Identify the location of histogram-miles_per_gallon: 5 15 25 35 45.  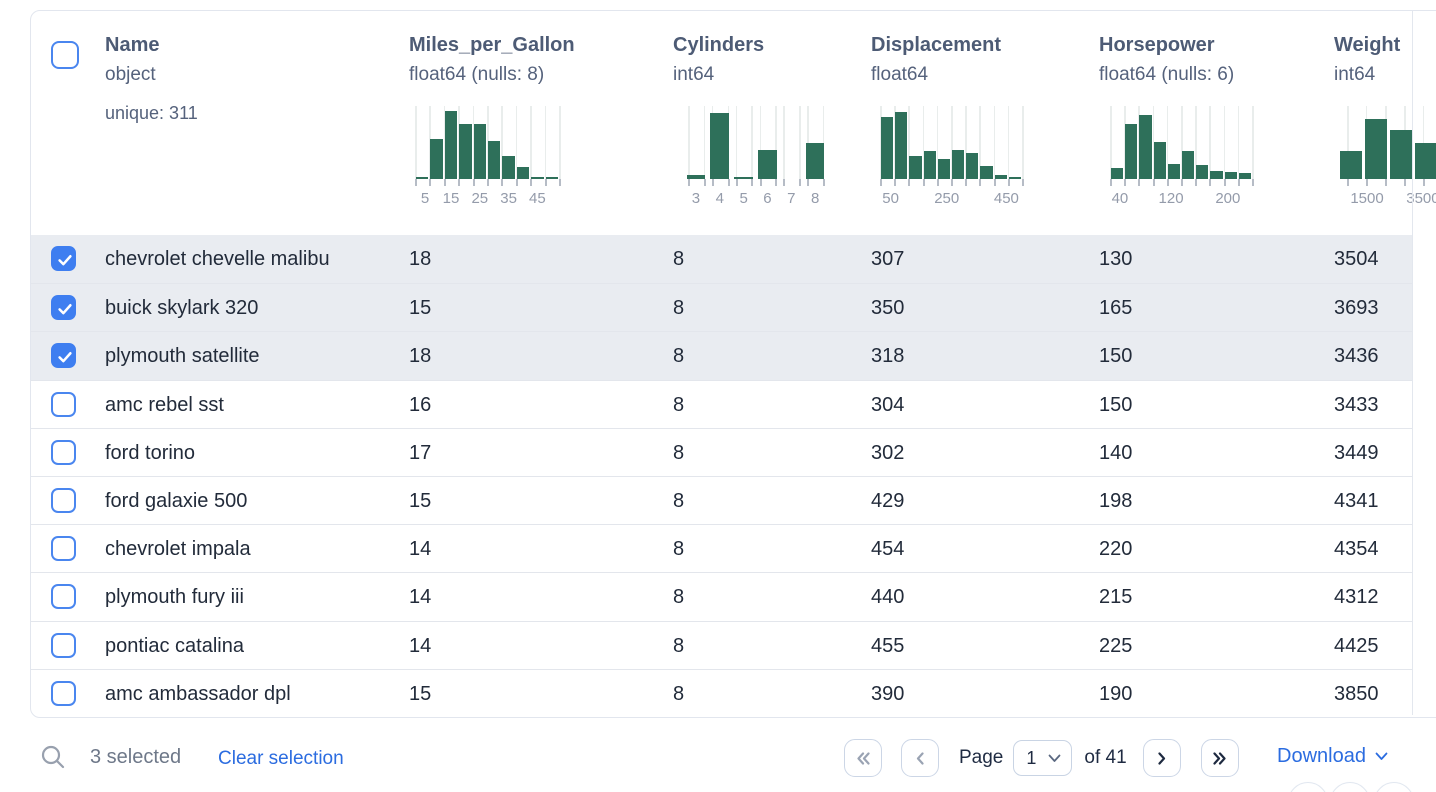
(488, 156).